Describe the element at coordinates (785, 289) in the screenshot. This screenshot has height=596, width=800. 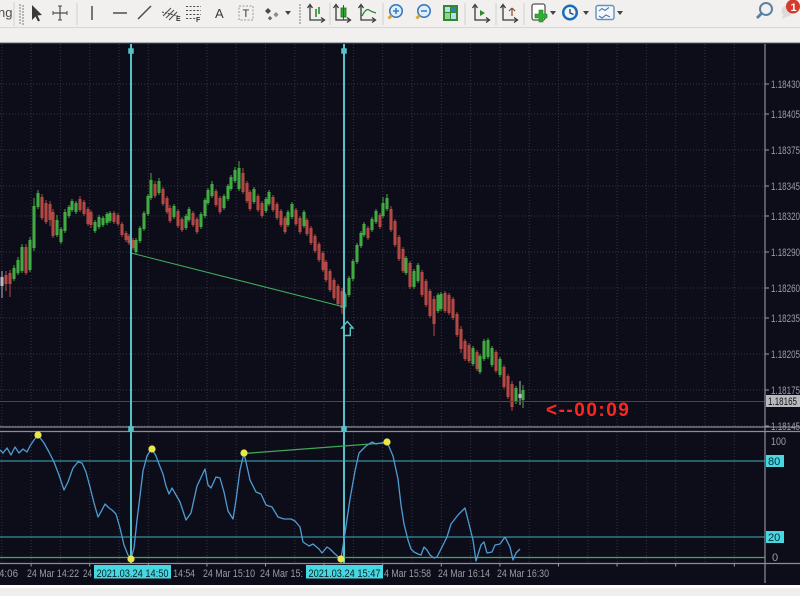
I see `svg-text: 1.18260` at that location.